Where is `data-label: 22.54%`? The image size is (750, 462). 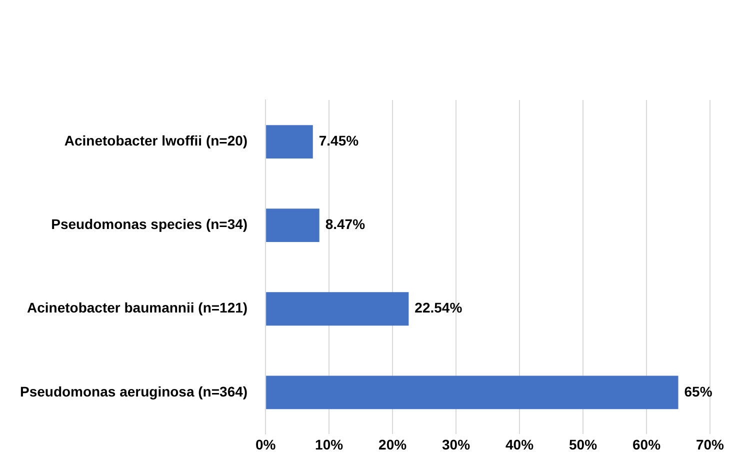 data-label: 22.54% is located at coordinates (438, 308).